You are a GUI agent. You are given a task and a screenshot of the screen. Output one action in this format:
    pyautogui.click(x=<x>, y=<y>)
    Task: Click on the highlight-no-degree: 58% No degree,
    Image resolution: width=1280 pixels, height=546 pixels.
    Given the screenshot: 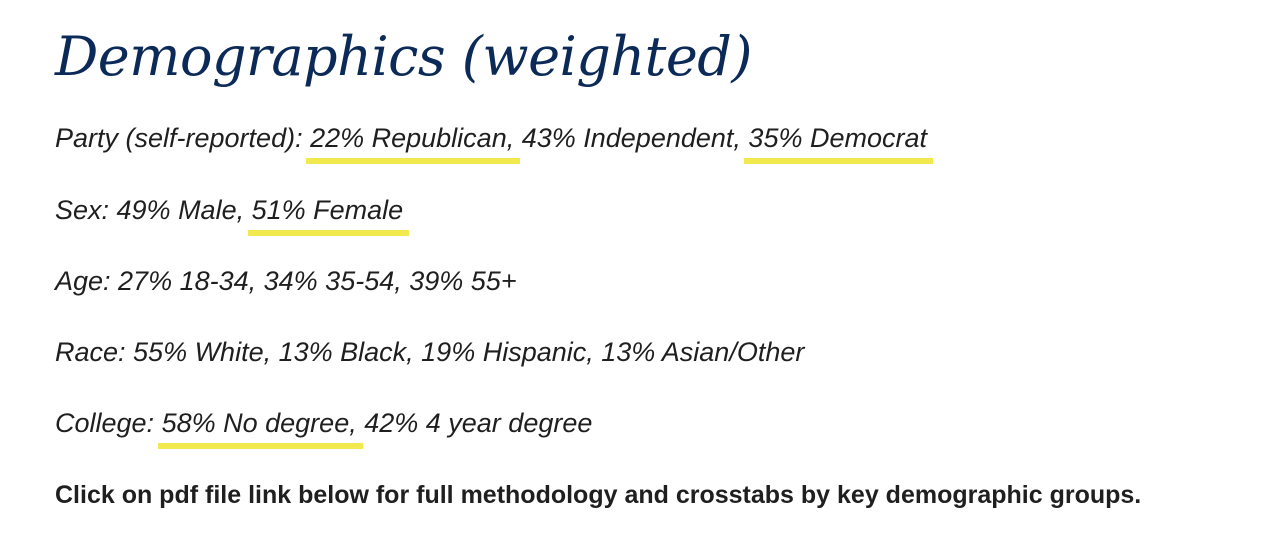 What is the action you would take?
    pyautogui.click(x=260, y=427)
    